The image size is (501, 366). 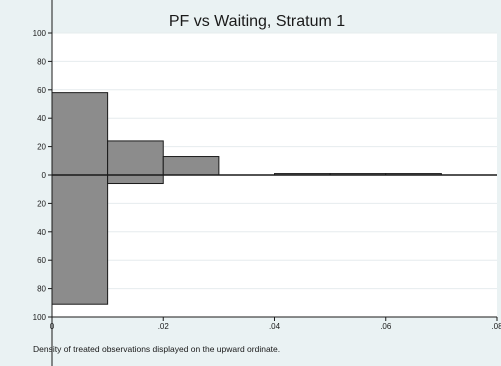 What do you see at coordinates (275, 326) in the screenshot?
I see `x-tick-label: .04` at bounding box center [275, 326].